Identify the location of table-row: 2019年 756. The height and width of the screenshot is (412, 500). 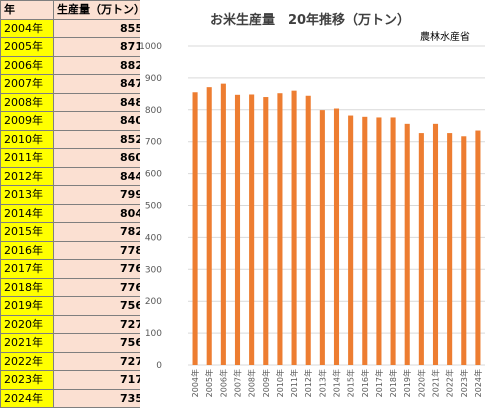
(75, 306).